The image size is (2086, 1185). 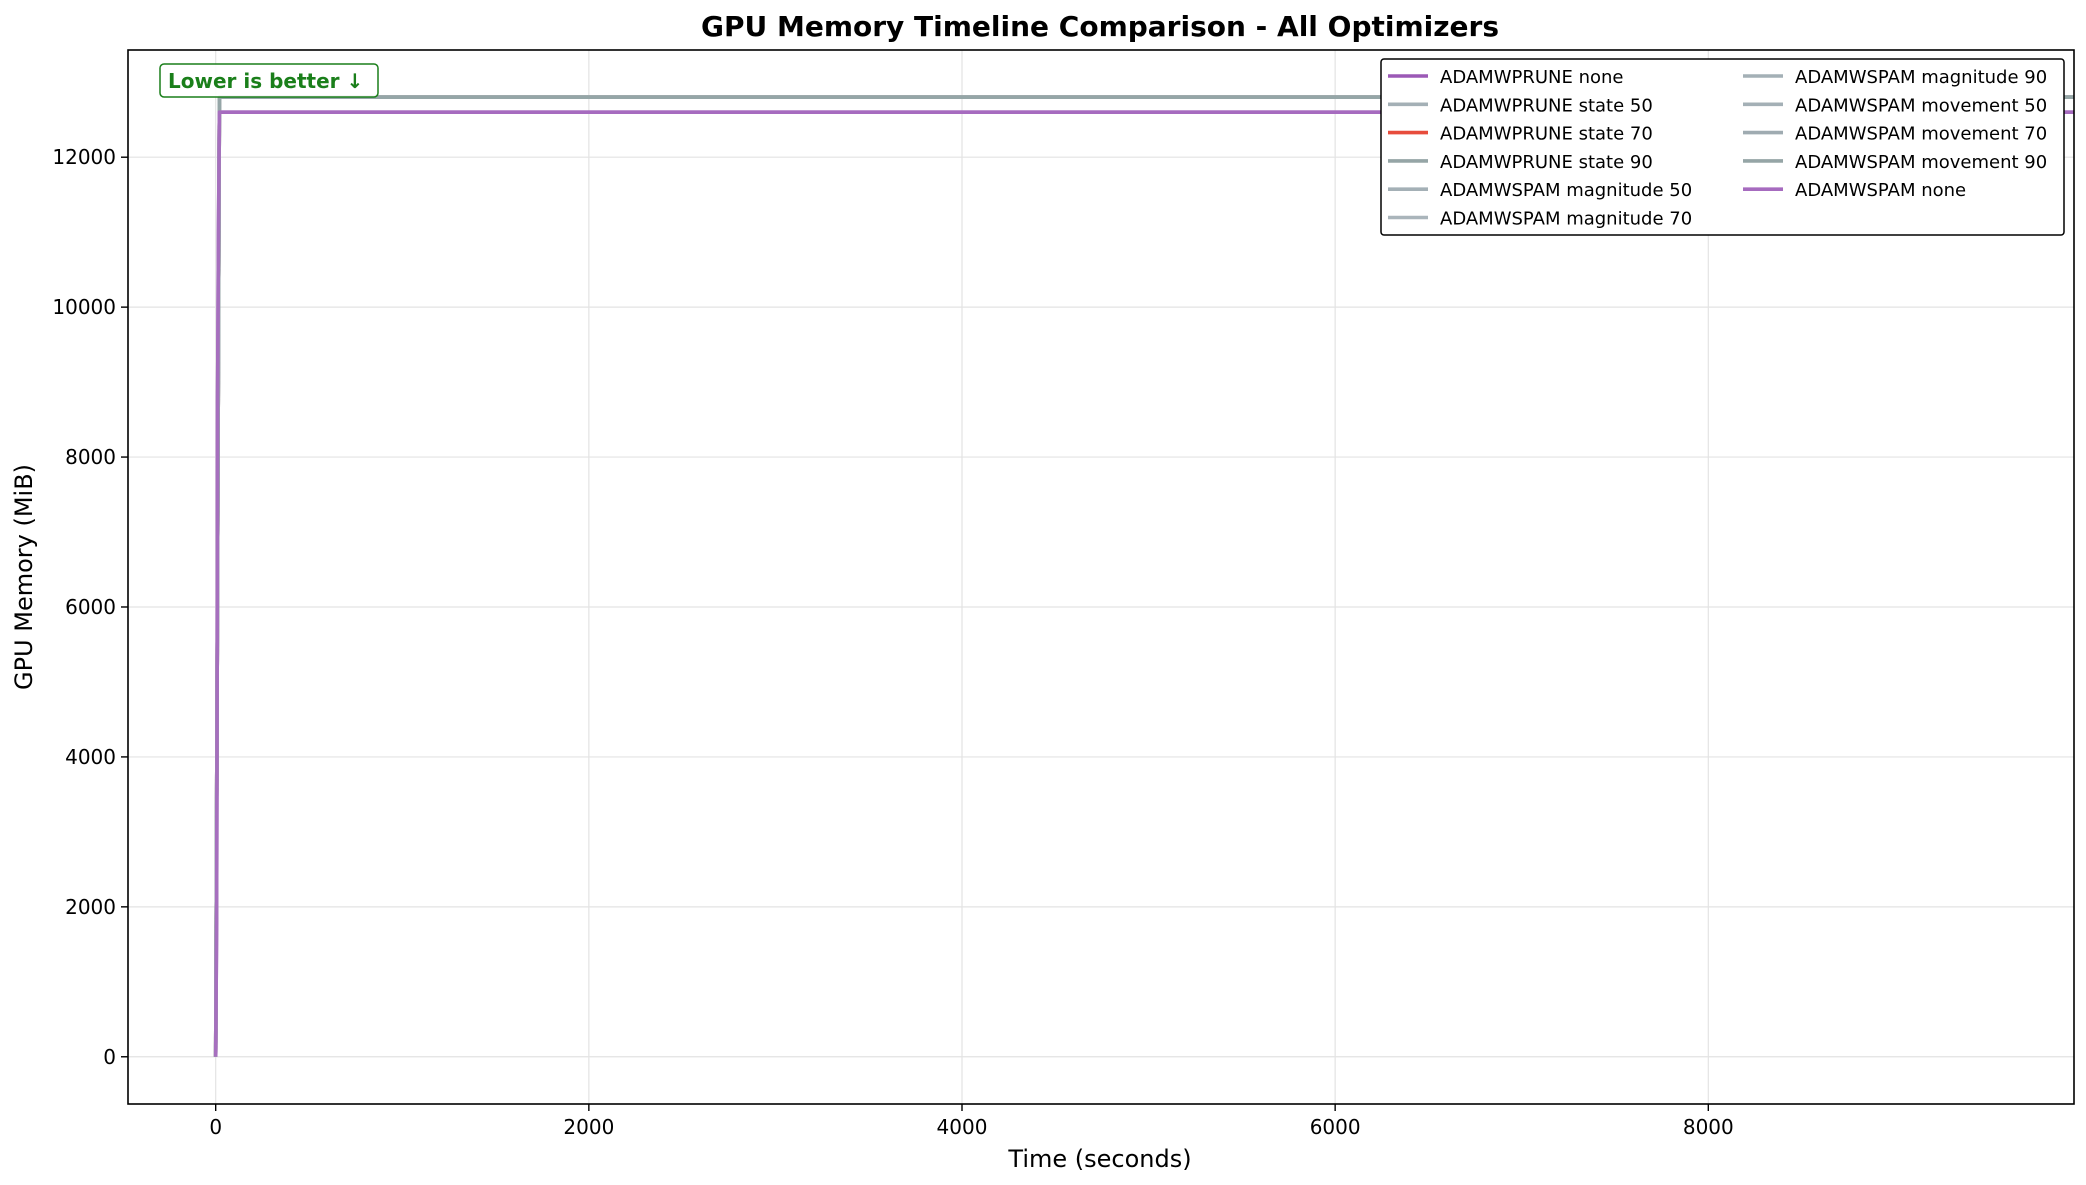 I want to click on y-tick-label: 12000, so click(x=84, y=157).